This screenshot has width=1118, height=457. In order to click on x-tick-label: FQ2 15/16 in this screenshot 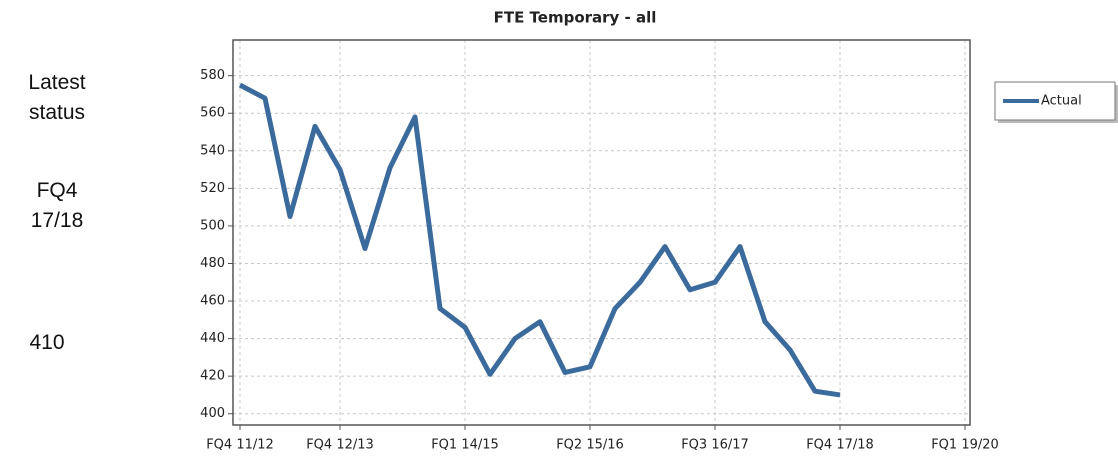, I will do `click(590, 445)`.